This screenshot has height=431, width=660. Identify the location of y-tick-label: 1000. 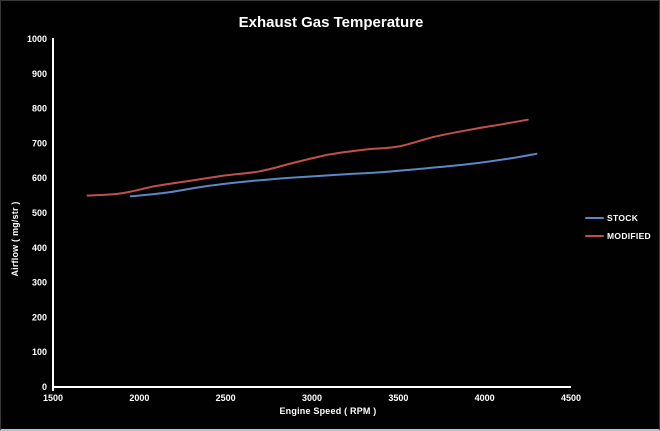
(37, 39).